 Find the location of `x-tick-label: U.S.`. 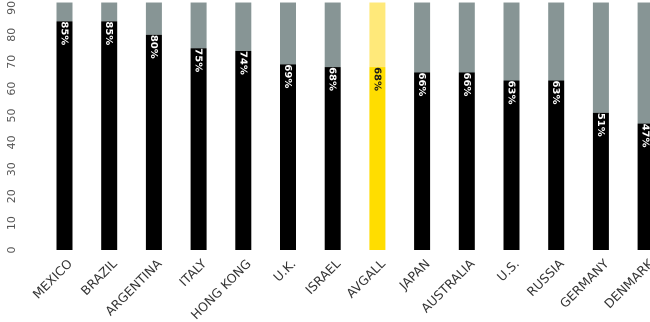

x-tick-label: U.S. is located at coordinates (508, 270).